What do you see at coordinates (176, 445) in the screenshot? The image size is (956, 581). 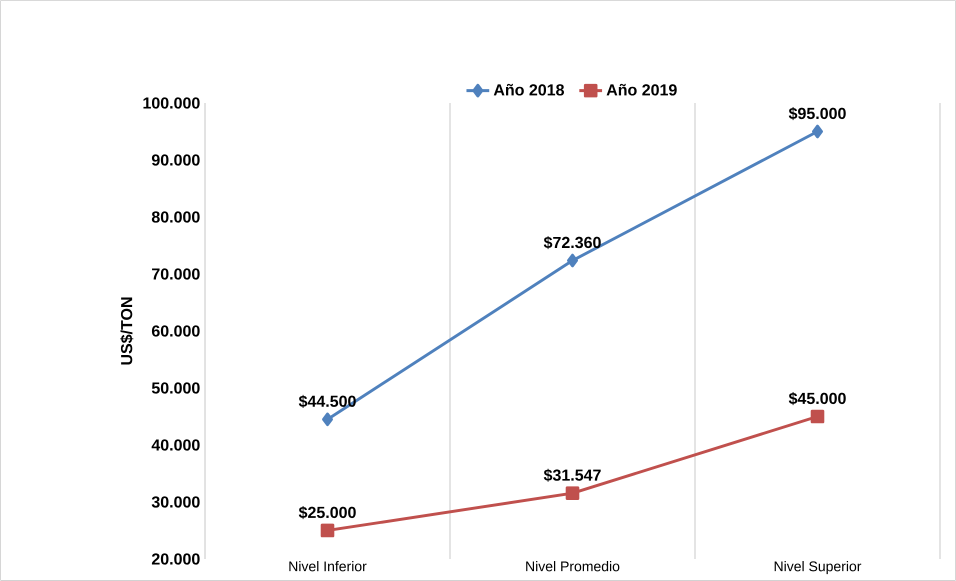 I see `y-tick-label: 40.000` at bounding box center [176, 445].